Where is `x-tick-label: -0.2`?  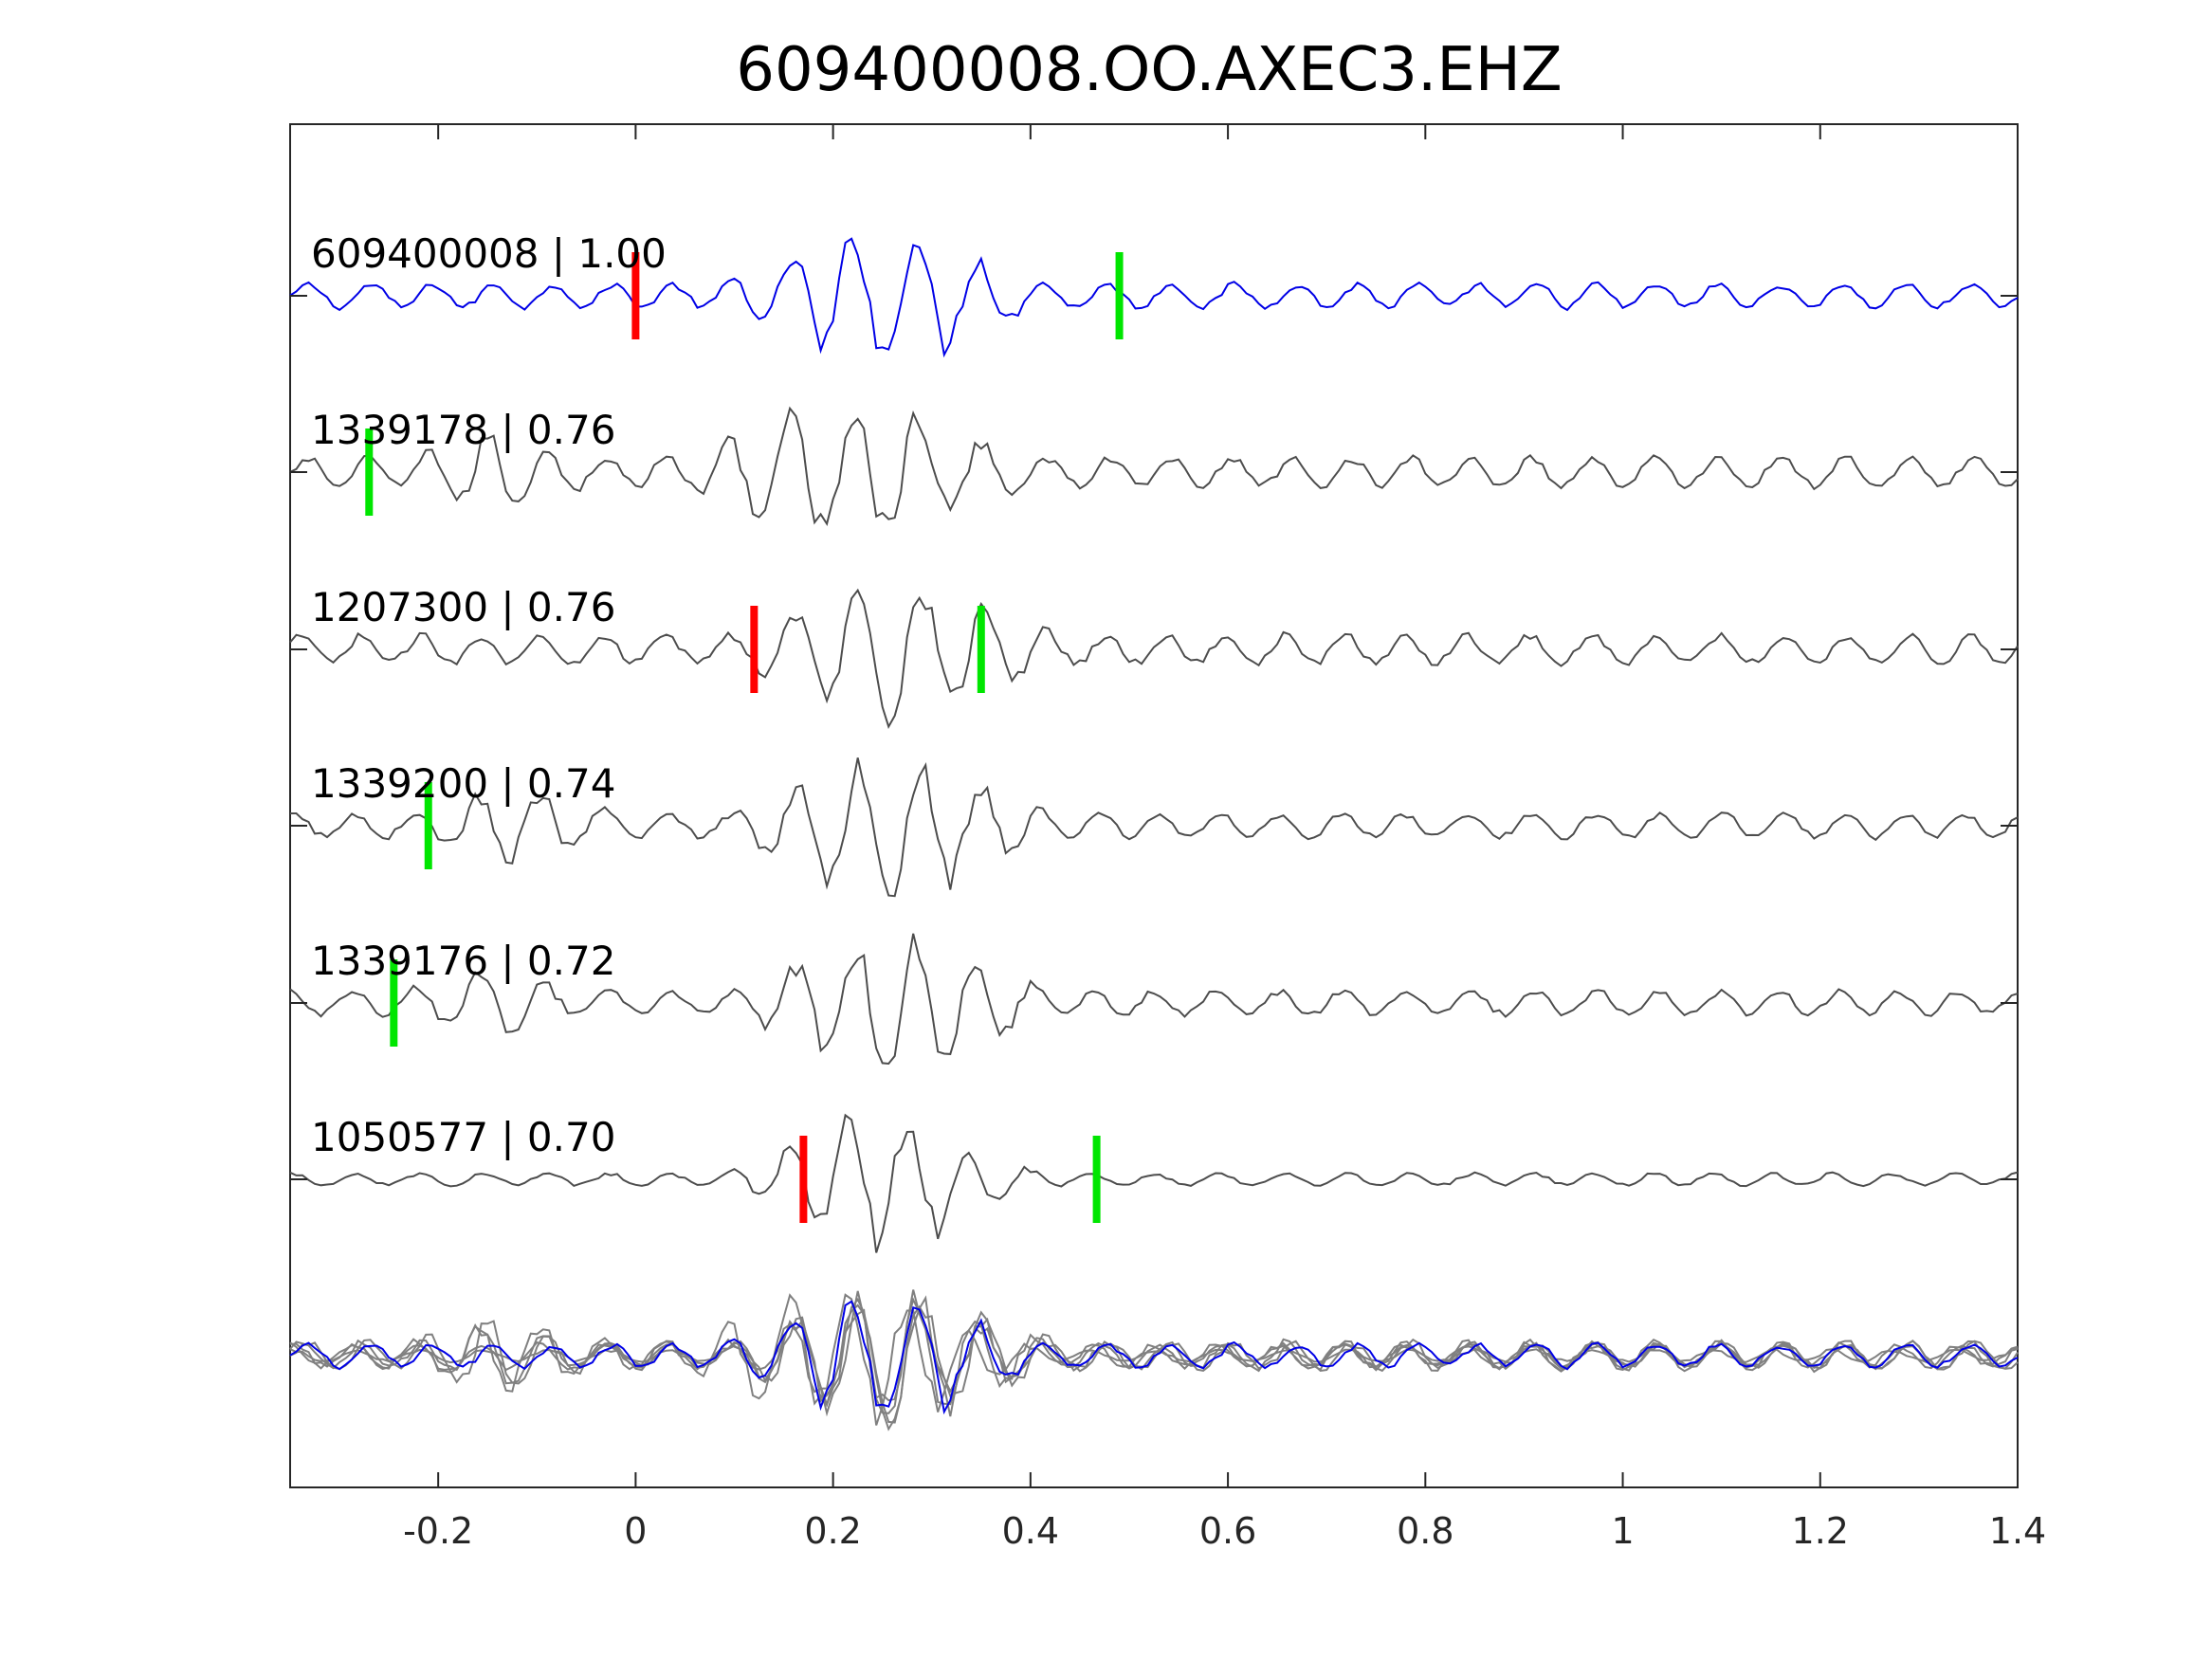
x-tick-label: -0.2 is located at coordinates (438, 1531).